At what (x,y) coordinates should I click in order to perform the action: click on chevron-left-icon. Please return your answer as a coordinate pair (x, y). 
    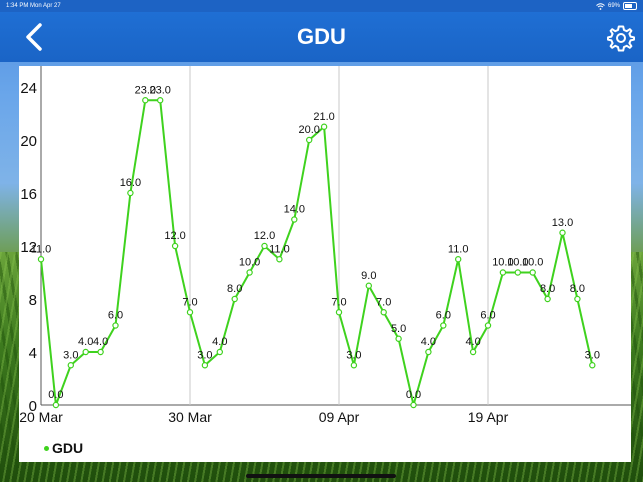
    Looking at the image, I should click on (34, 37).